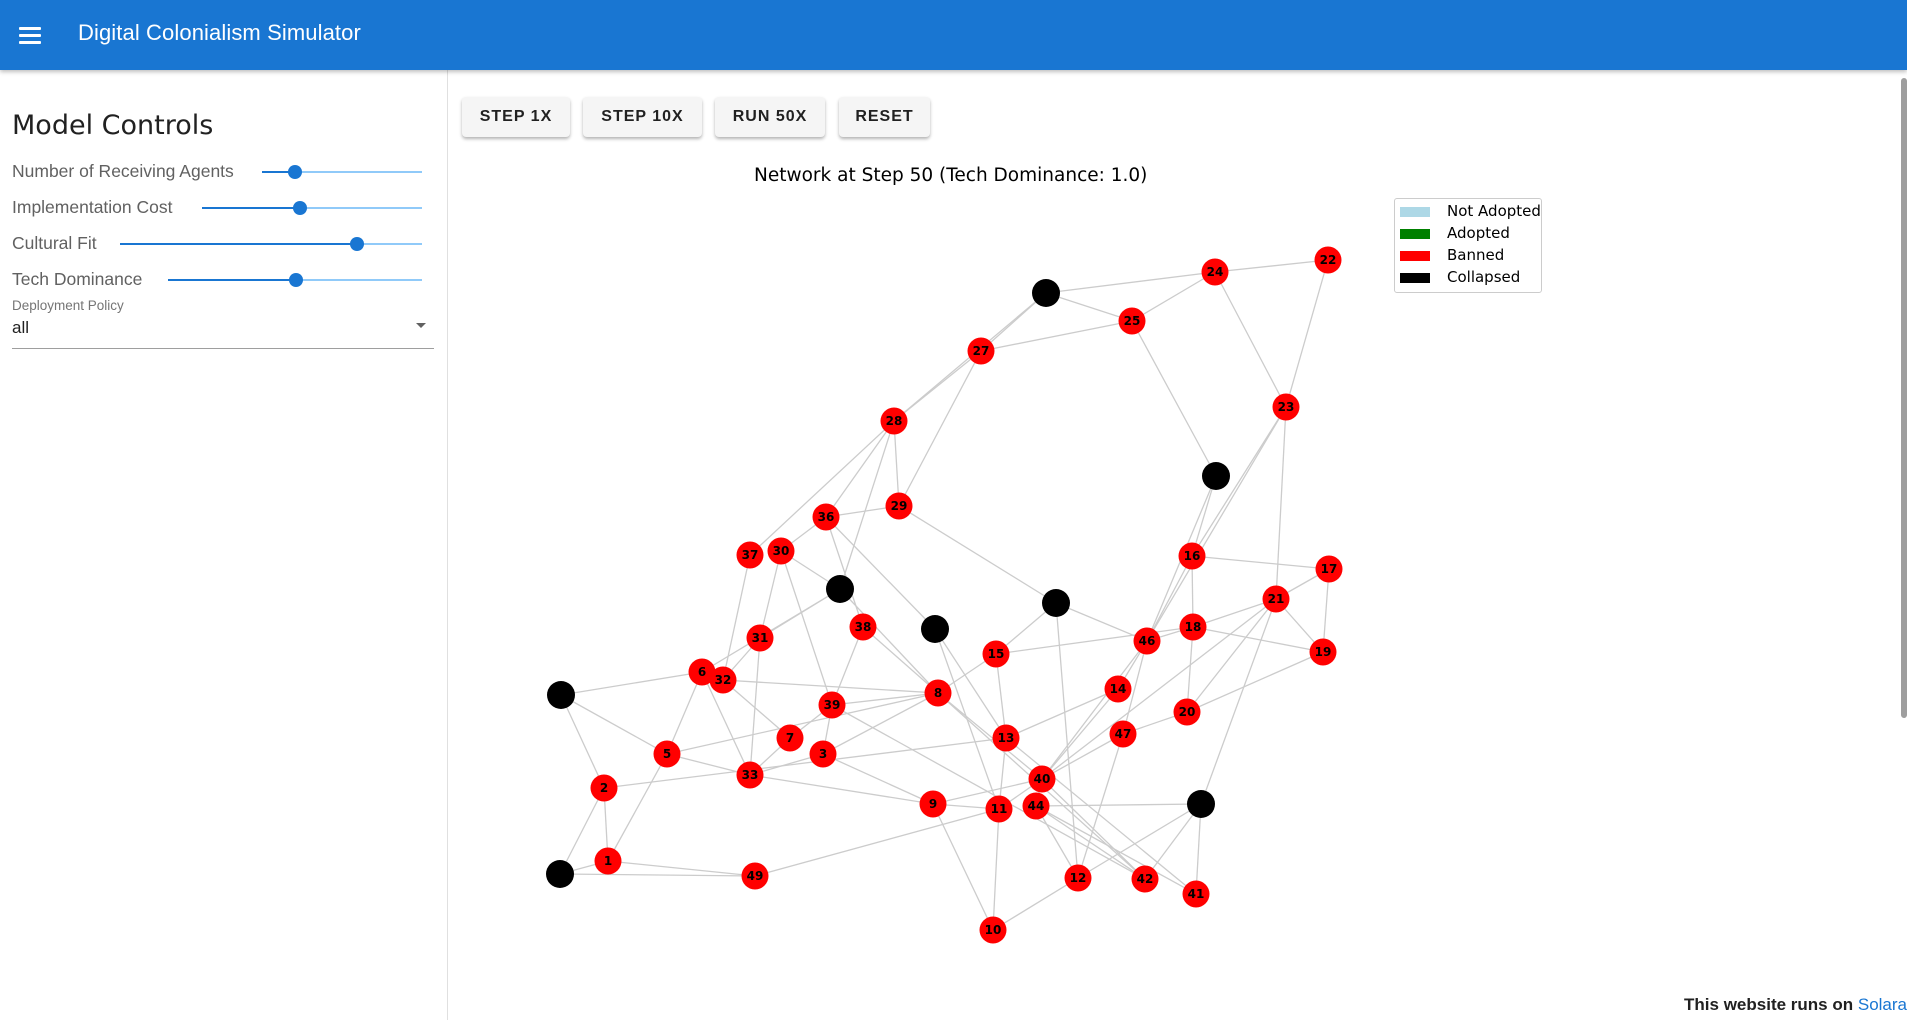 The width and height of the screenshot is (1907, 1020). Describe the element at coordinates (863, 627) in the screenshot. I see `banned-node-38: 38` at that location.